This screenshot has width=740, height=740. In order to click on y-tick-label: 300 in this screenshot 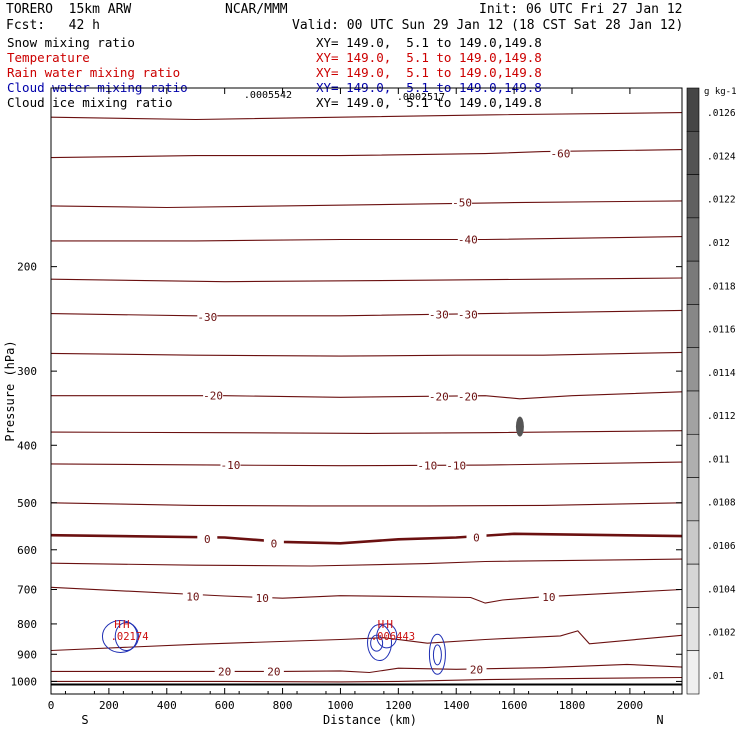, I will do `click(27, 371)`.